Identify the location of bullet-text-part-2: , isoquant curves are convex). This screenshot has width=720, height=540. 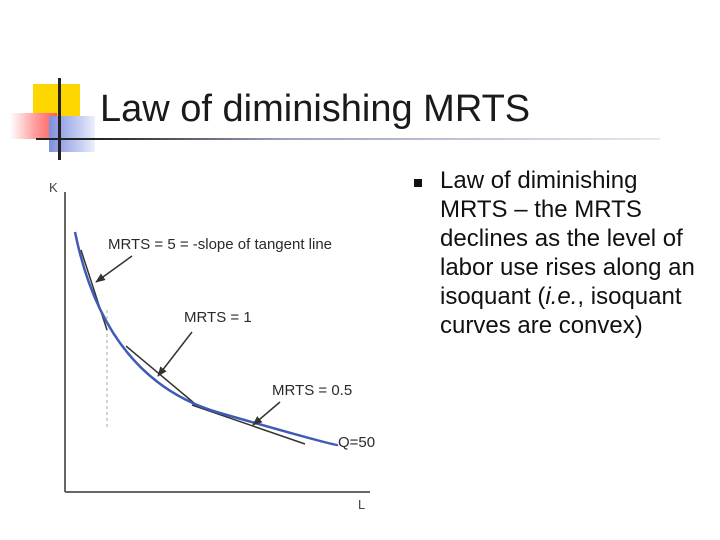
(561, 311).